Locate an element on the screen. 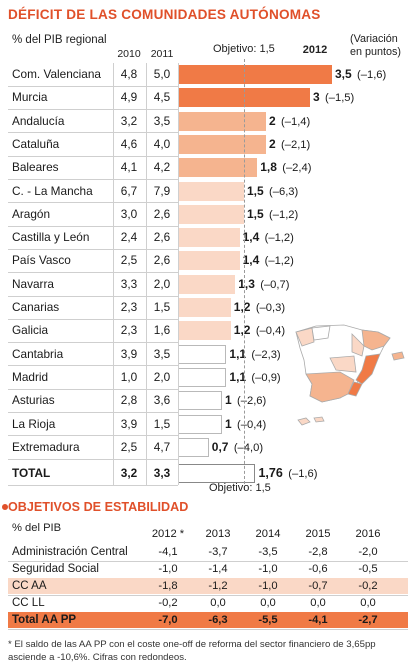 This screenshot has height=670, width=414. stability-title: OBJETIVOS DE ESTABILIDAD is located at coordinates (98, 507).